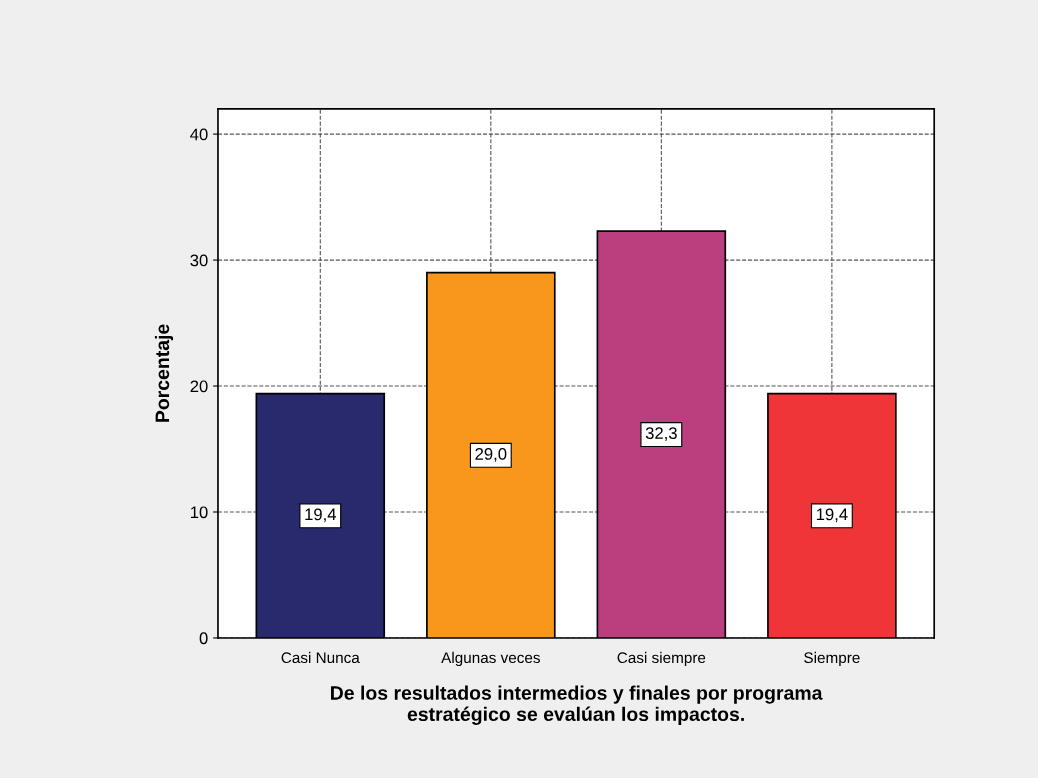  What do you see at coordinates (320, 657) in the screenshot?
I see `x-tick-label: Casi Nunca` at bounding box center [320, 657].